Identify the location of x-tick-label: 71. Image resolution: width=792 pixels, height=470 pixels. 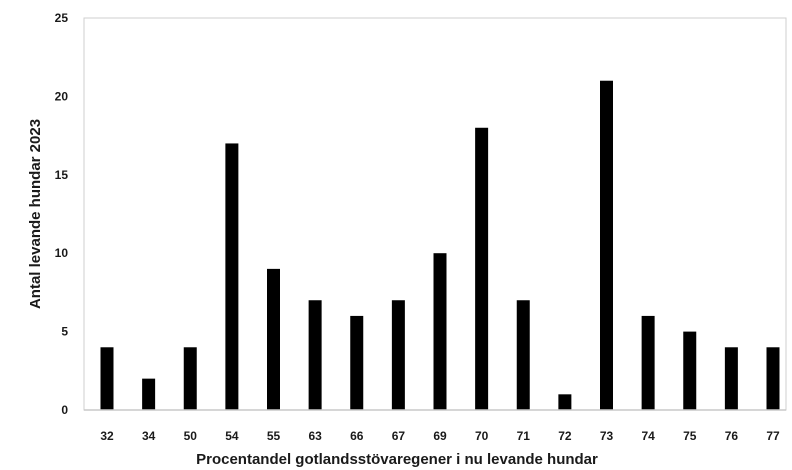
(524, 436).